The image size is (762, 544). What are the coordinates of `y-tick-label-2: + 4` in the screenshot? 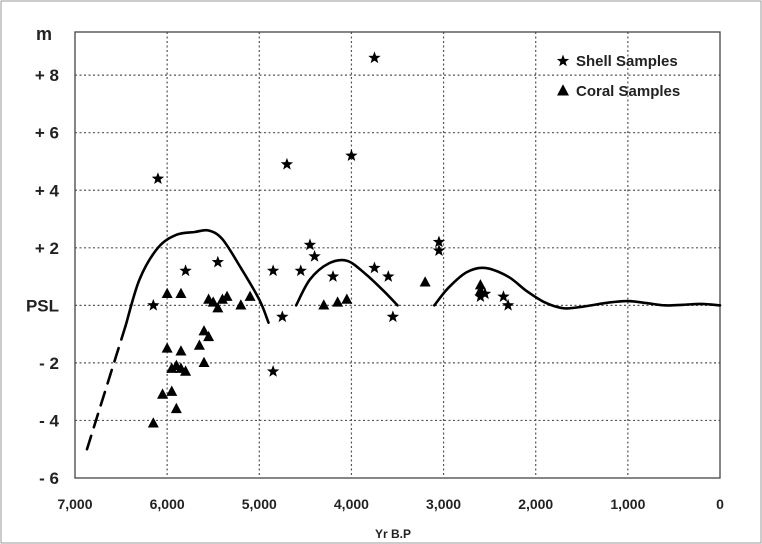 It's located at (47, 190).